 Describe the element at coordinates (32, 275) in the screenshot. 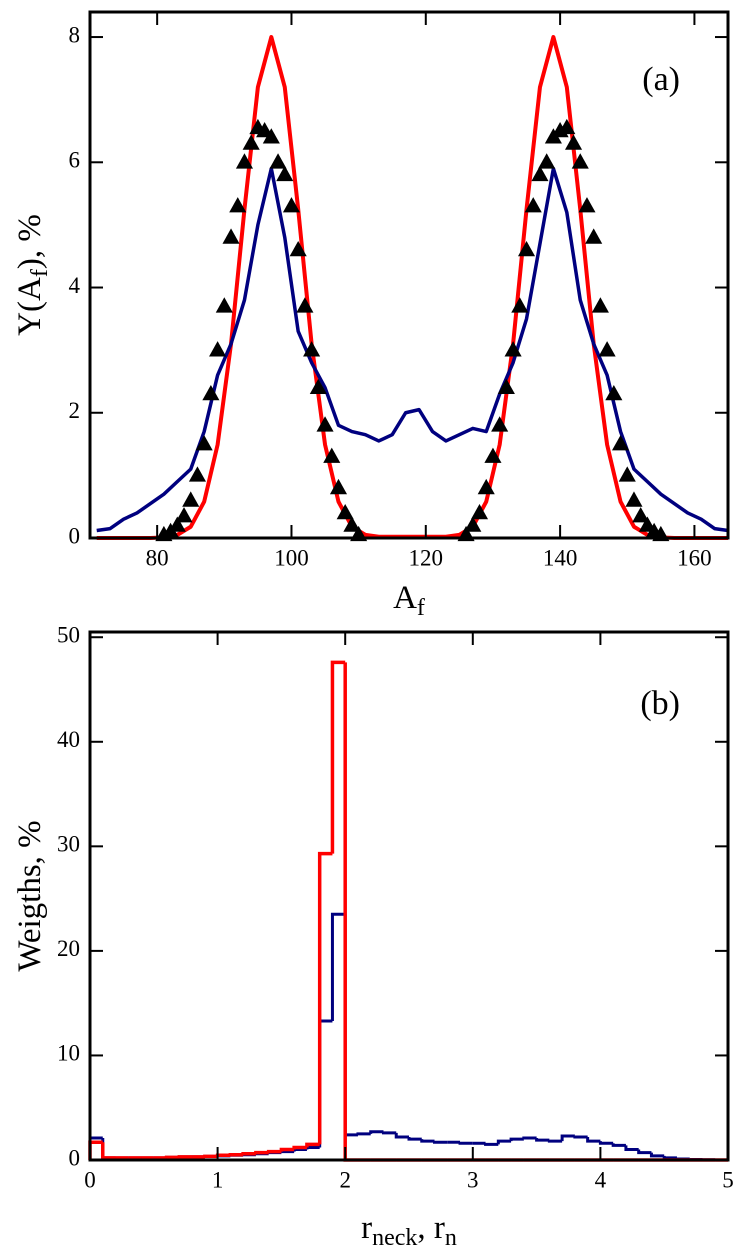

I see `y-axis-label: Y(Af), %` at that location.